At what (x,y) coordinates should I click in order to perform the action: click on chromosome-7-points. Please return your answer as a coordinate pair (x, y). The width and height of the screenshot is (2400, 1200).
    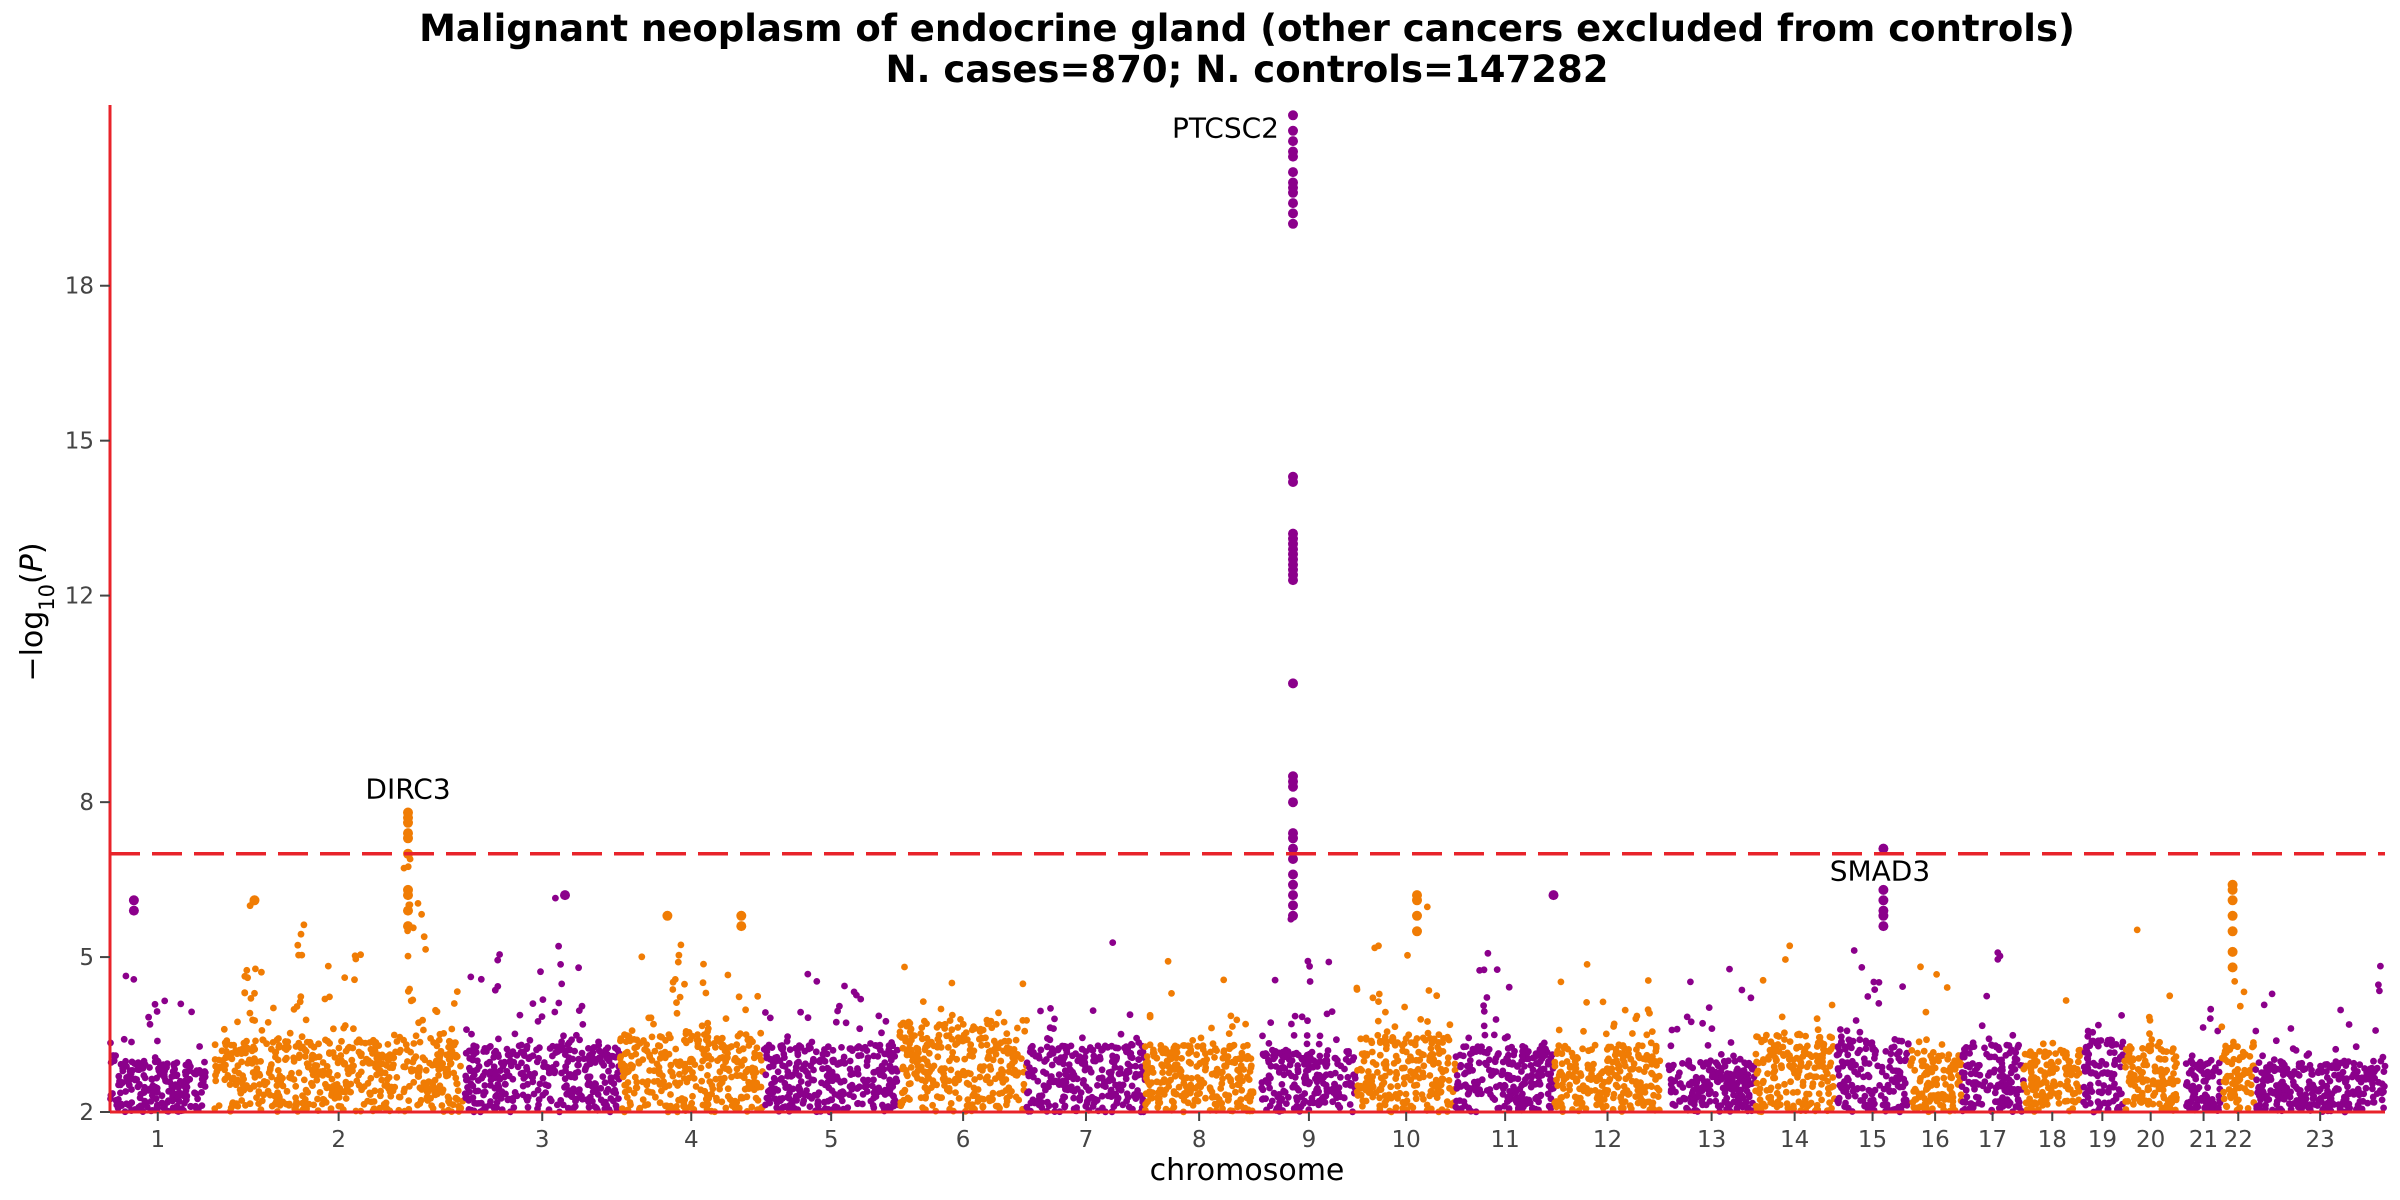
    Looking at the image, I should click on (1086, 1027).